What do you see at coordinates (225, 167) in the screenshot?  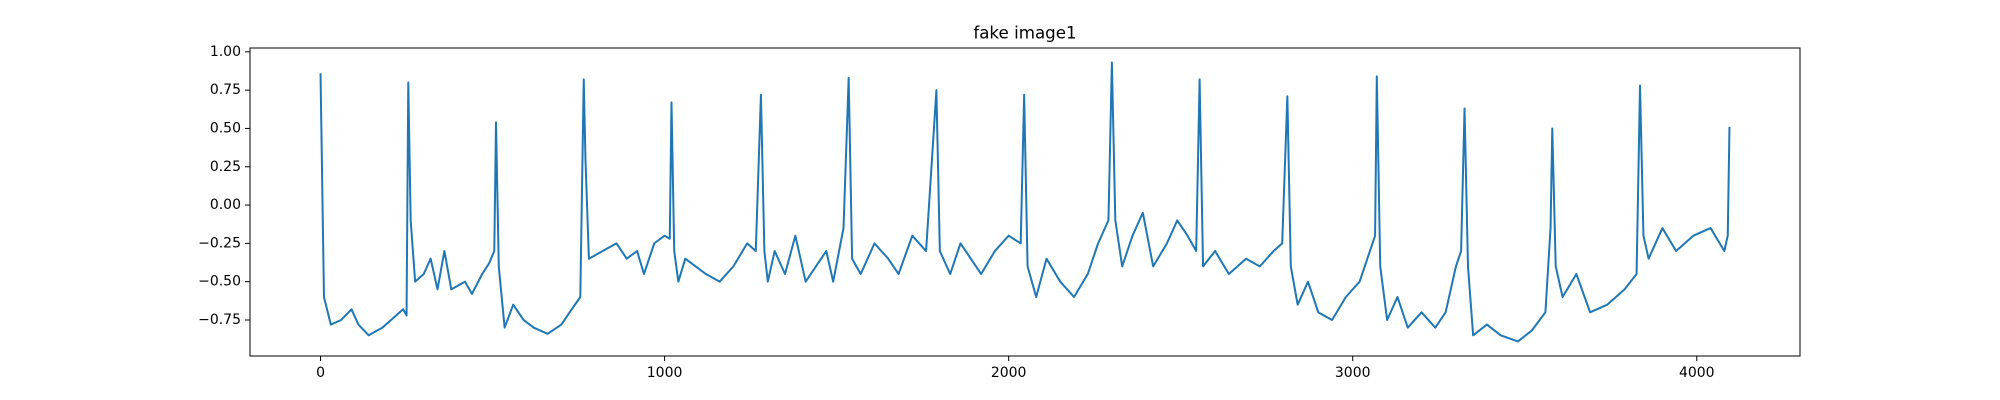 I see `y-tick-label: 0.25` at bounding box center [225, 167].